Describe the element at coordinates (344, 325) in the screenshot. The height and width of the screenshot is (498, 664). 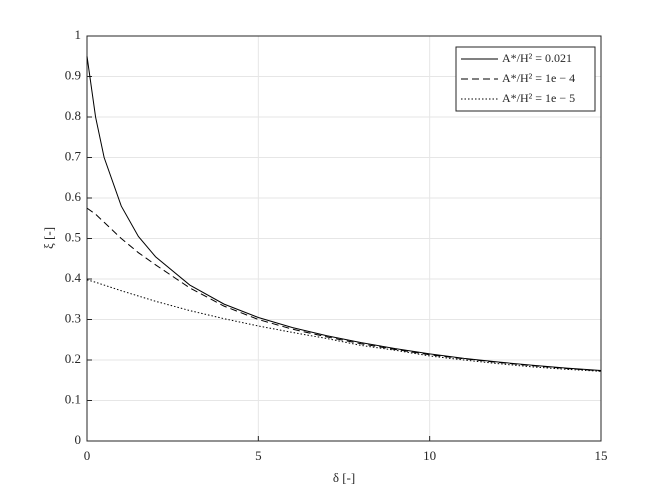
I see `data-line` at that location.